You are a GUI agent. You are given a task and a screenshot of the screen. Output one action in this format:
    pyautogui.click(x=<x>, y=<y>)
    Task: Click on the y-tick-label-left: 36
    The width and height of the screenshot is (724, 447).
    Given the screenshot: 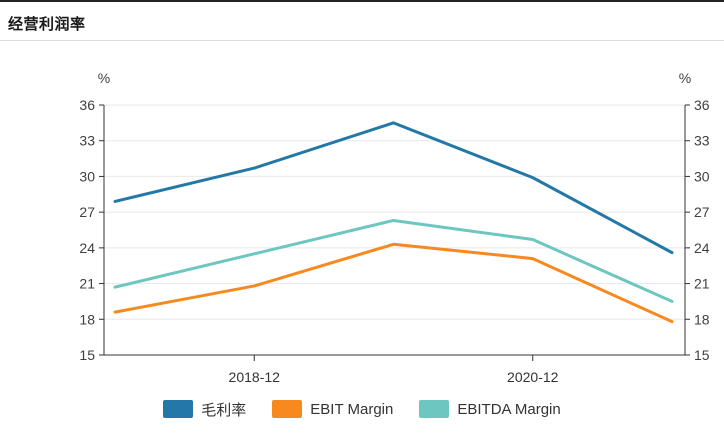 What is the action you would take?
    pyautogui.click(x=87, y=105)
    